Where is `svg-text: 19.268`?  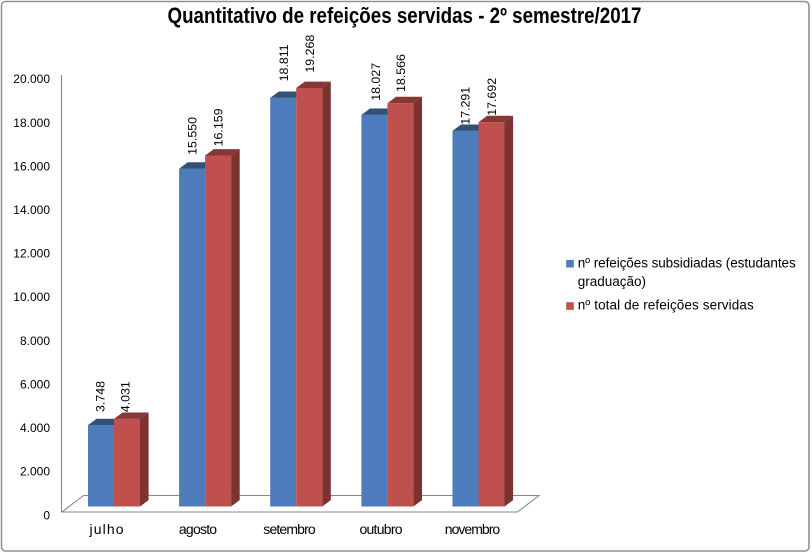 svg-text: 19.268 is located at coordinates (310, 54).